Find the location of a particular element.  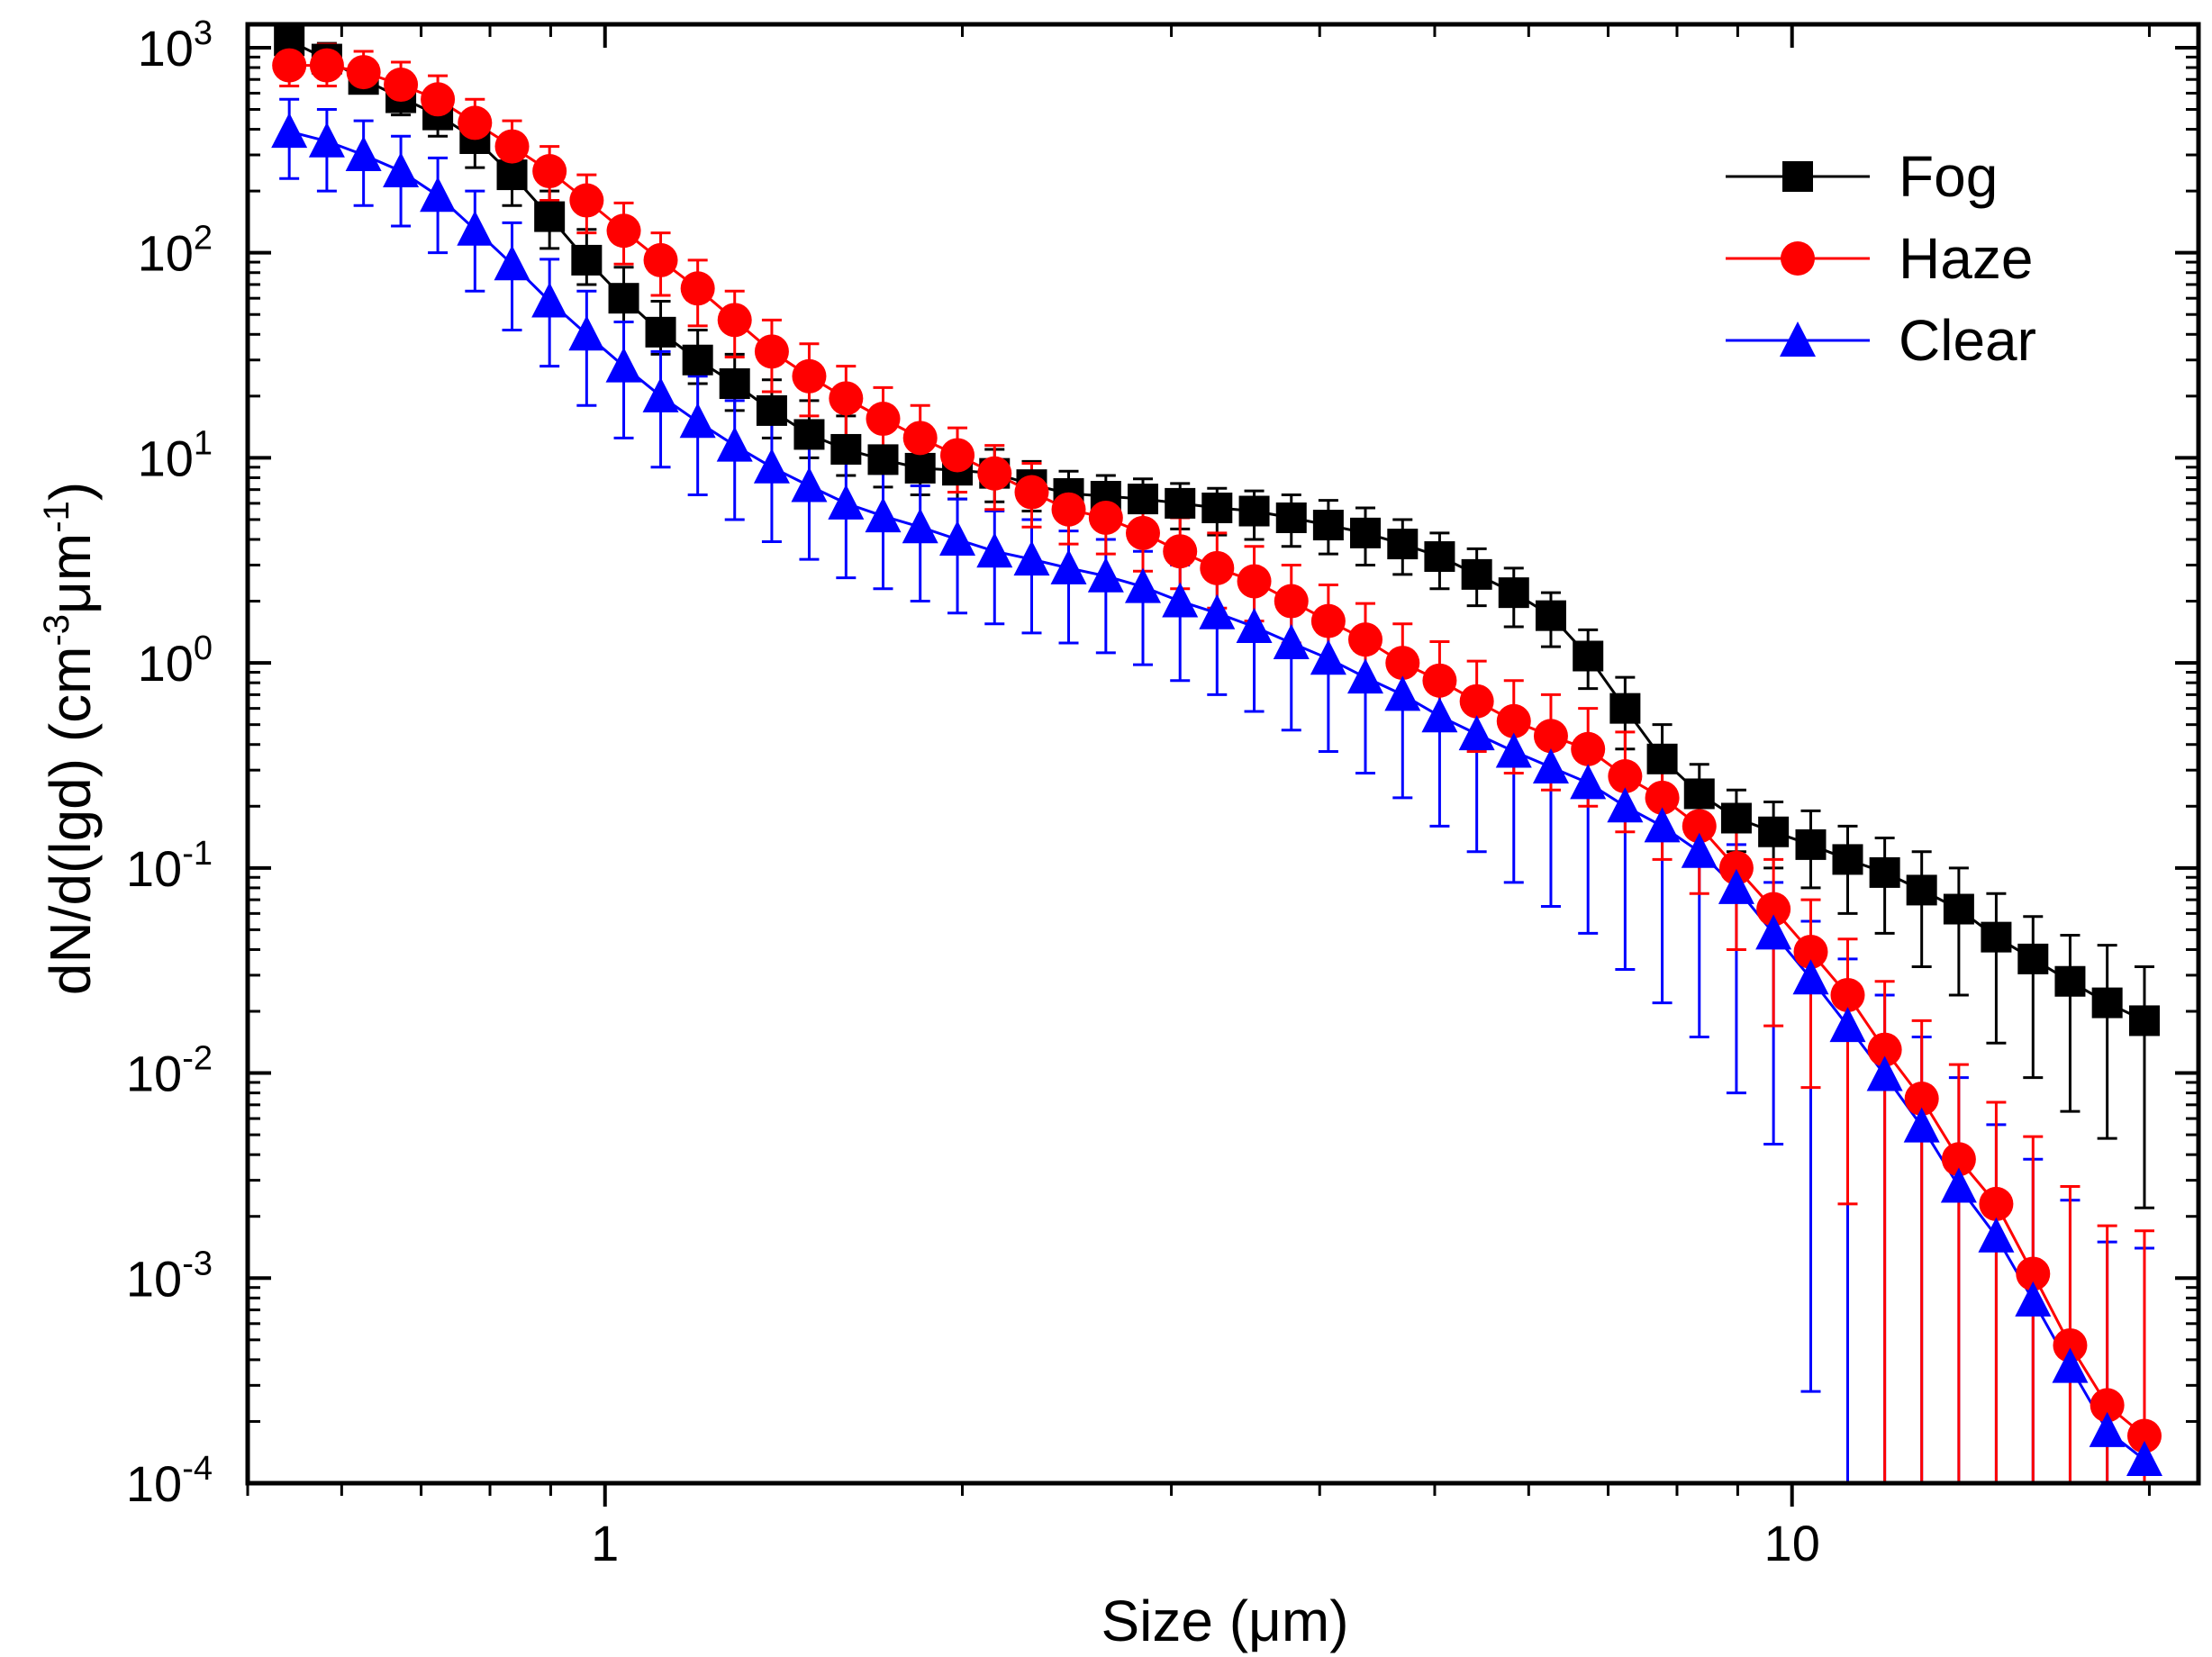

y-tick-label: 10² is located at coordinates (175, 251).